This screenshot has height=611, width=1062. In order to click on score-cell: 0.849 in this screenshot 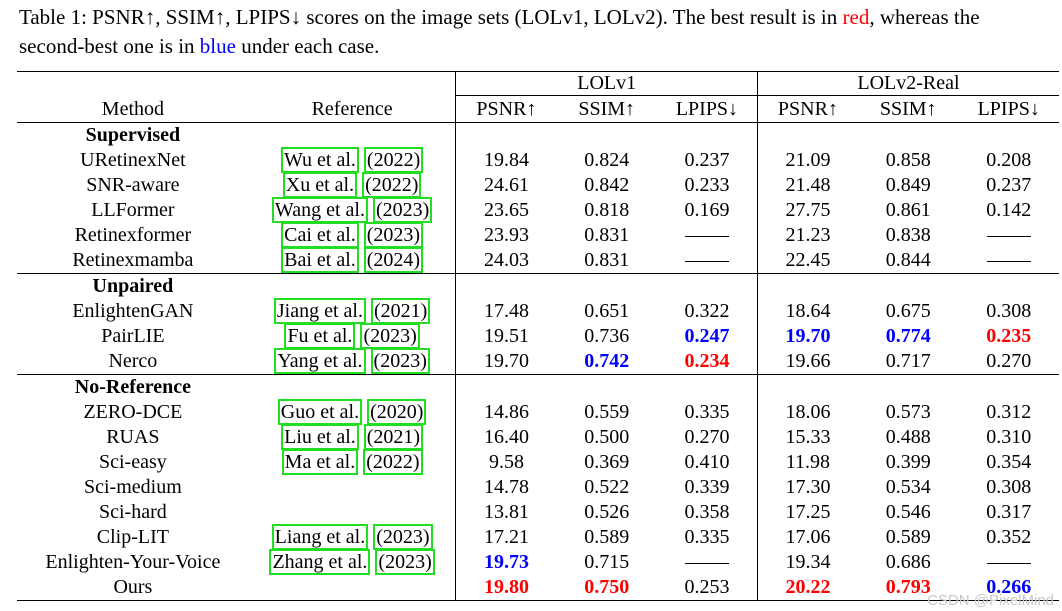, I will do `click(908, 185)`.